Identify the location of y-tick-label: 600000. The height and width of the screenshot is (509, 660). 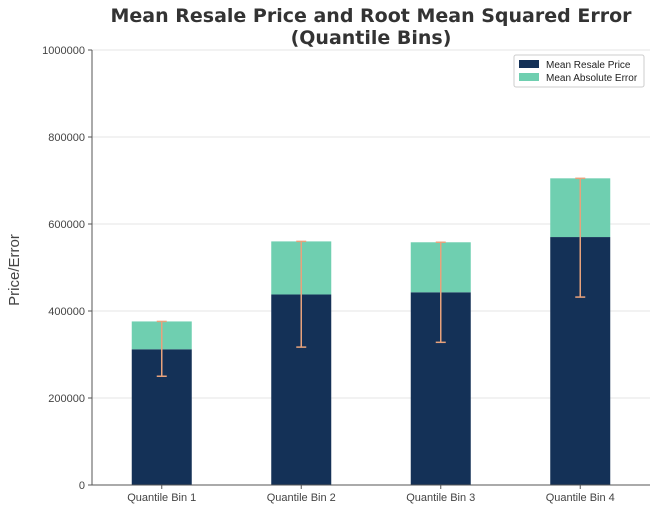
(66, 225).